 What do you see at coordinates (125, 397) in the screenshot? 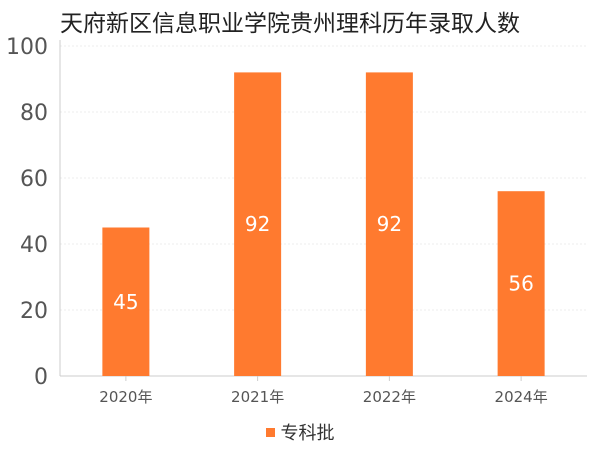
I see `x-tick-label: 2020年` at bounding box center [125, 397].